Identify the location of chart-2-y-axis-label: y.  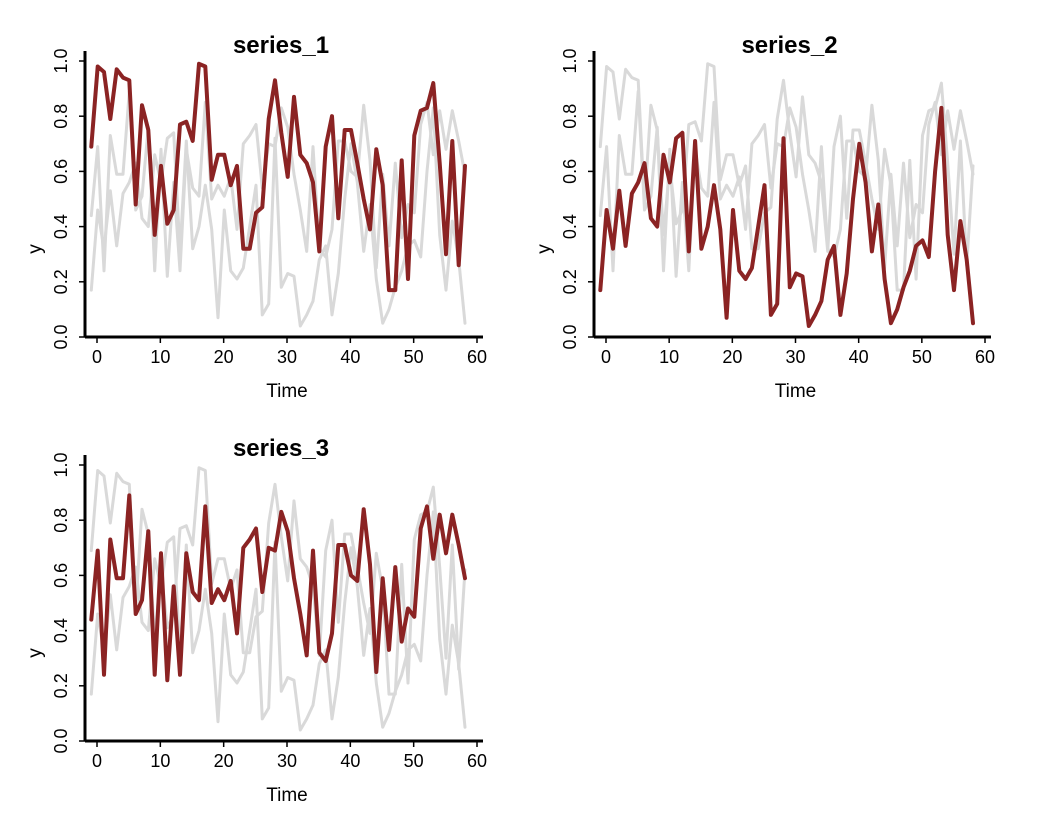
(544, 249).